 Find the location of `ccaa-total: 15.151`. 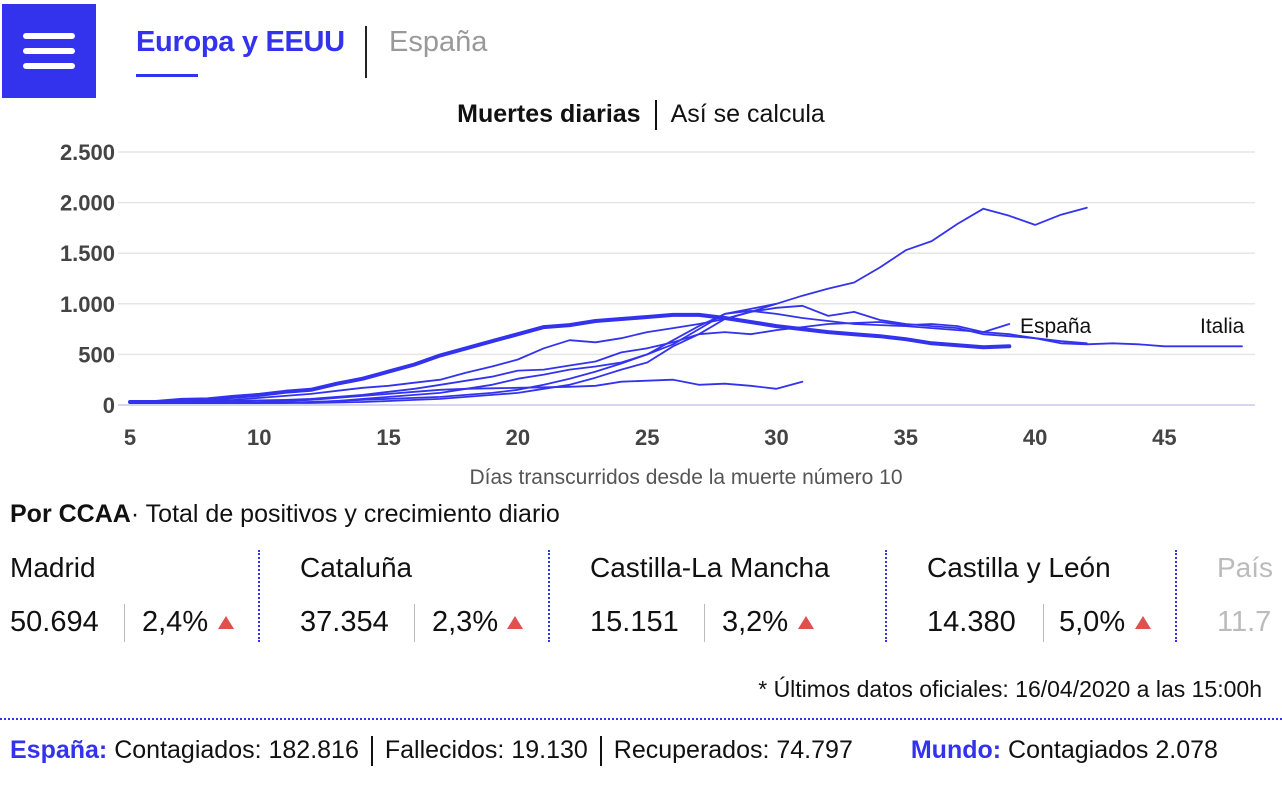

ccaa-total: 15.151 is located at coordinates (634, 622).